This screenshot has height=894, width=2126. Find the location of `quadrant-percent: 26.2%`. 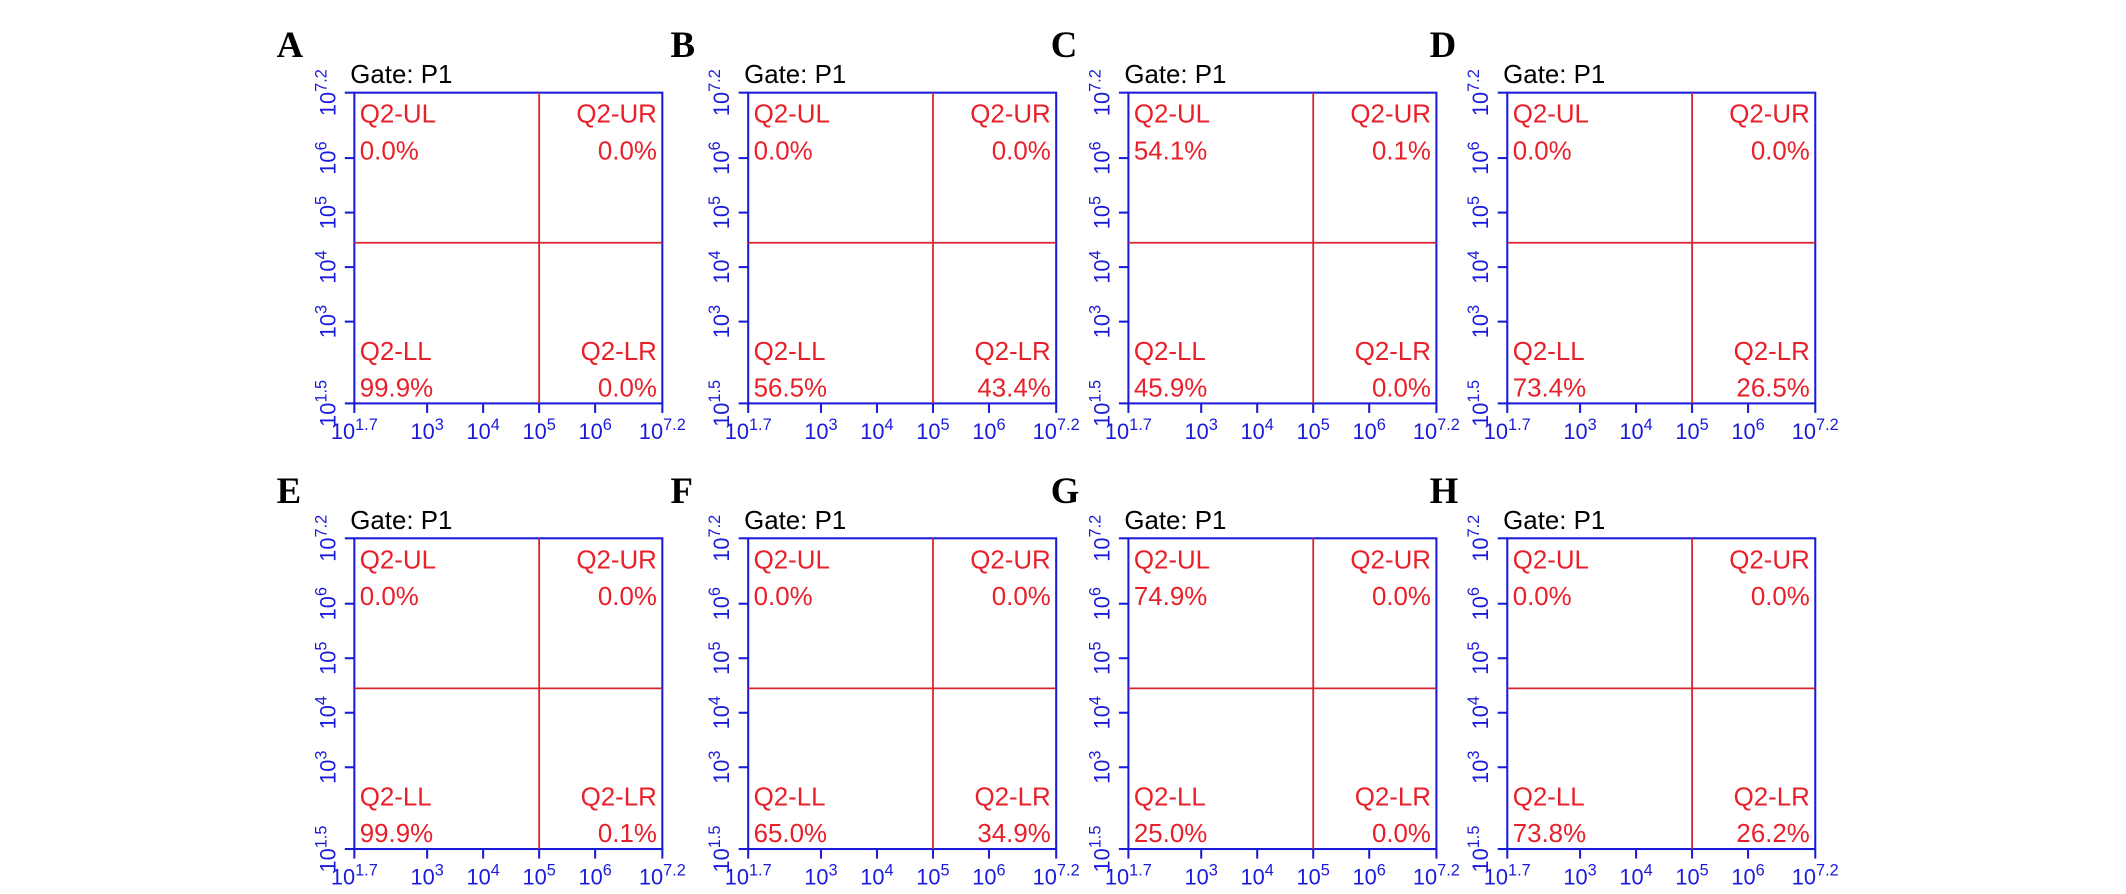

quadrant-percent: 26.2% is located at coordinates (1772, 834).